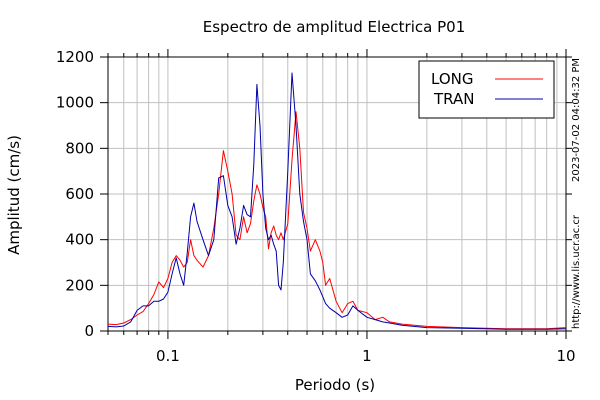 This screenshot has width=600, height=400. What do you see at coordinates (168, 356) in the screenshot?
I see `x-tick-label: 0.1` at bounding box center [168, 356].